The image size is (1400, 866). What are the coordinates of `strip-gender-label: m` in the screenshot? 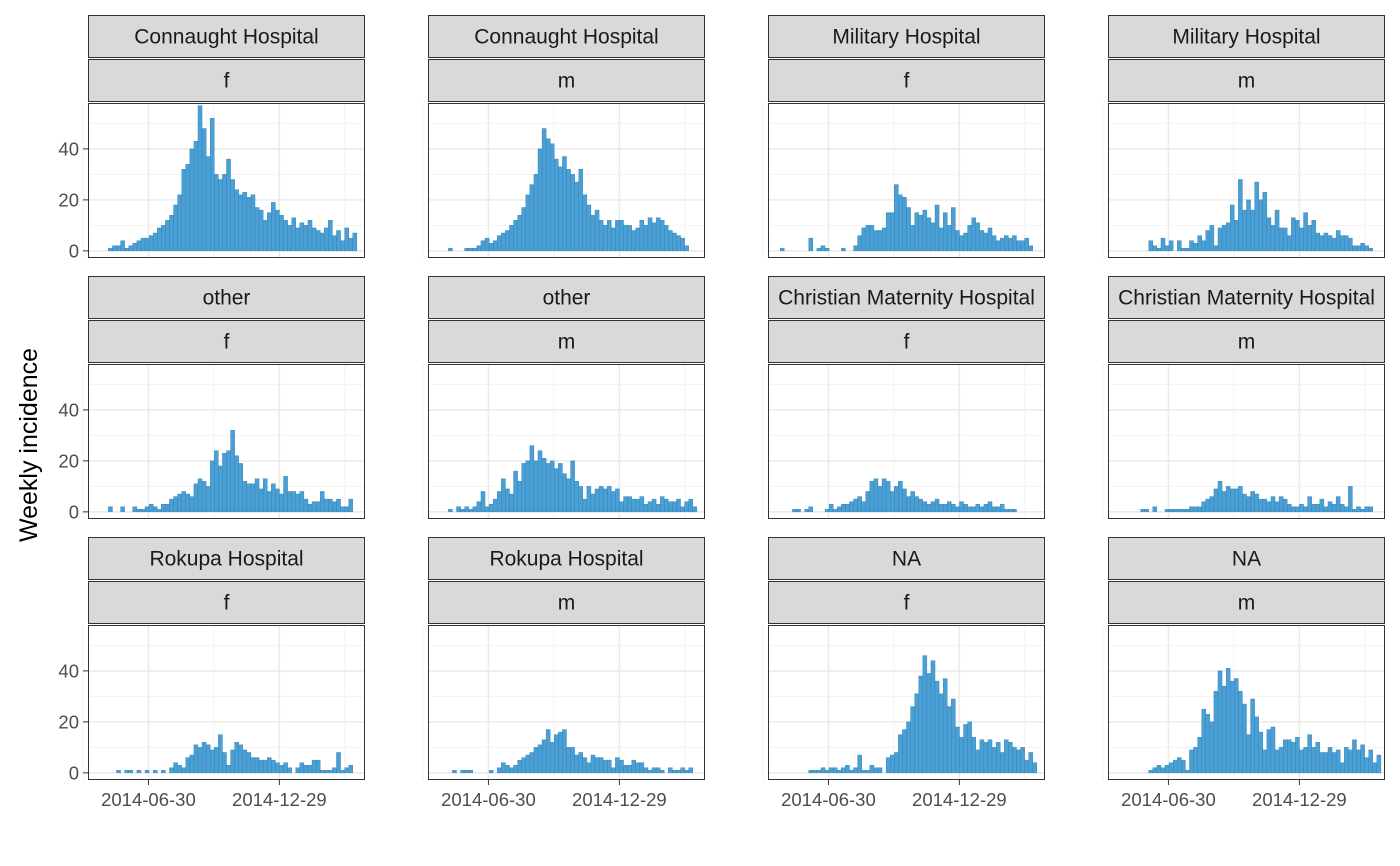 It's located at (1247, 603).